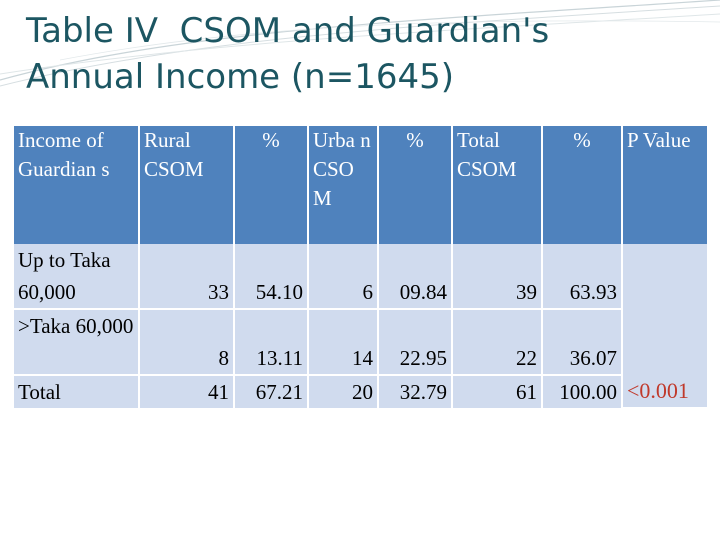 The image size is (720, 540). What do you see at coordinates (240, 77) in the screenshot?
I see `title-line-2: Annual Income (n=1645)` at bounding box center [240, 77].